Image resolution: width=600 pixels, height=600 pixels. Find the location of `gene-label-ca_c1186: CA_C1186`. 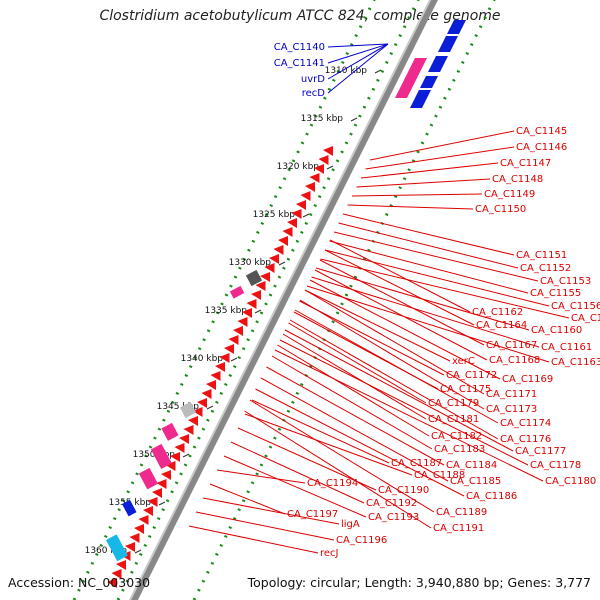

gene-label-ca_c1186: CA_C1186 is located at coordinates (491, 496).